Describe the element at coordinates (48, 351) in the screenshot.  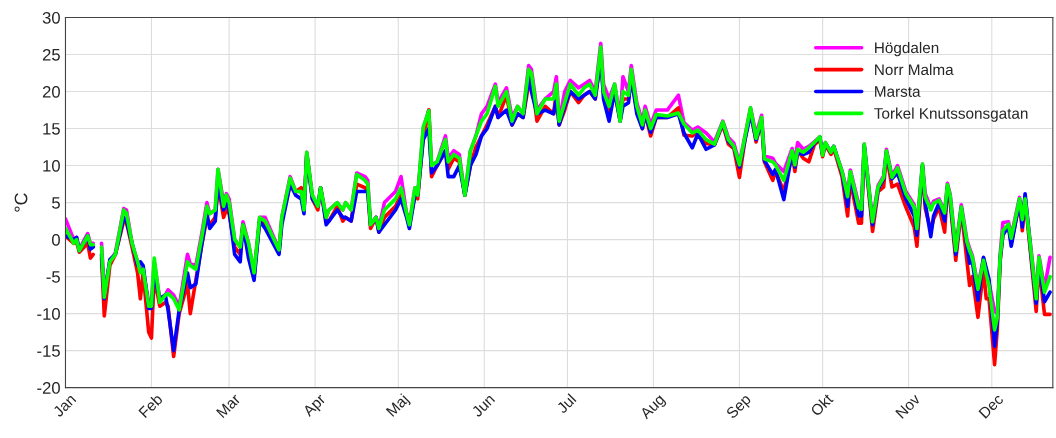
I see `y-tick-label: -15` at that location.